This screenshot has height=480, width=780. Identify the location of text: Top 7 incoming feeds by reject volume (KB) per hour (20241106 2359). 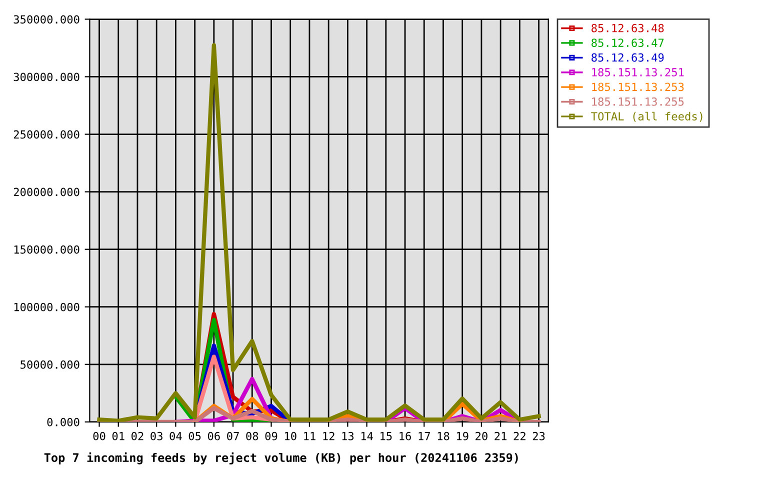
(281, 458).